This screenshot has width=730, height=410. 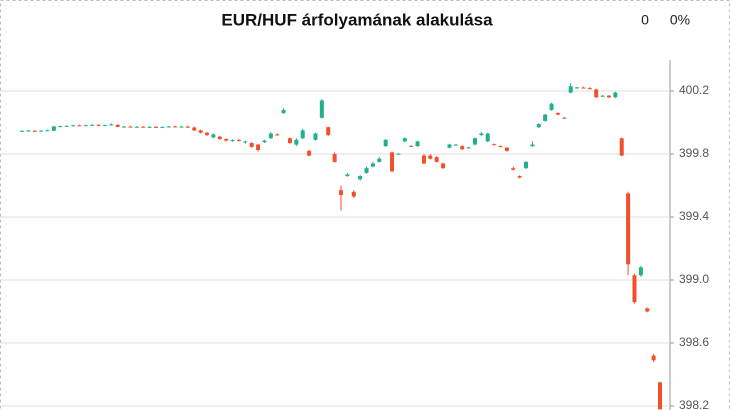 I want to click on y-tick-label: 399.4, so click(x=694, y=216).